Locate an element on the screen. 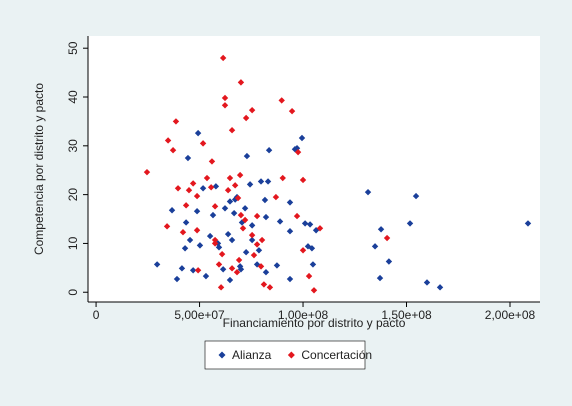  y-tick-label: 20 is located at coordinates (73, 195).